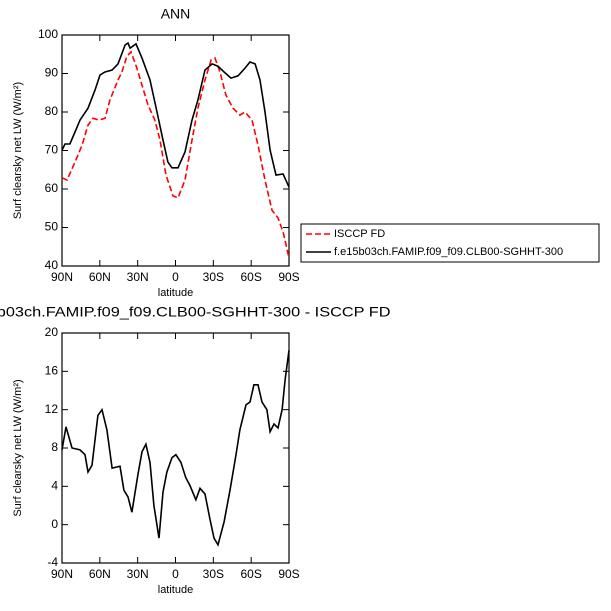  Describe the element at coordinates (52, 73) in the screenshot. I see `y-tick-label: 90` at that location.